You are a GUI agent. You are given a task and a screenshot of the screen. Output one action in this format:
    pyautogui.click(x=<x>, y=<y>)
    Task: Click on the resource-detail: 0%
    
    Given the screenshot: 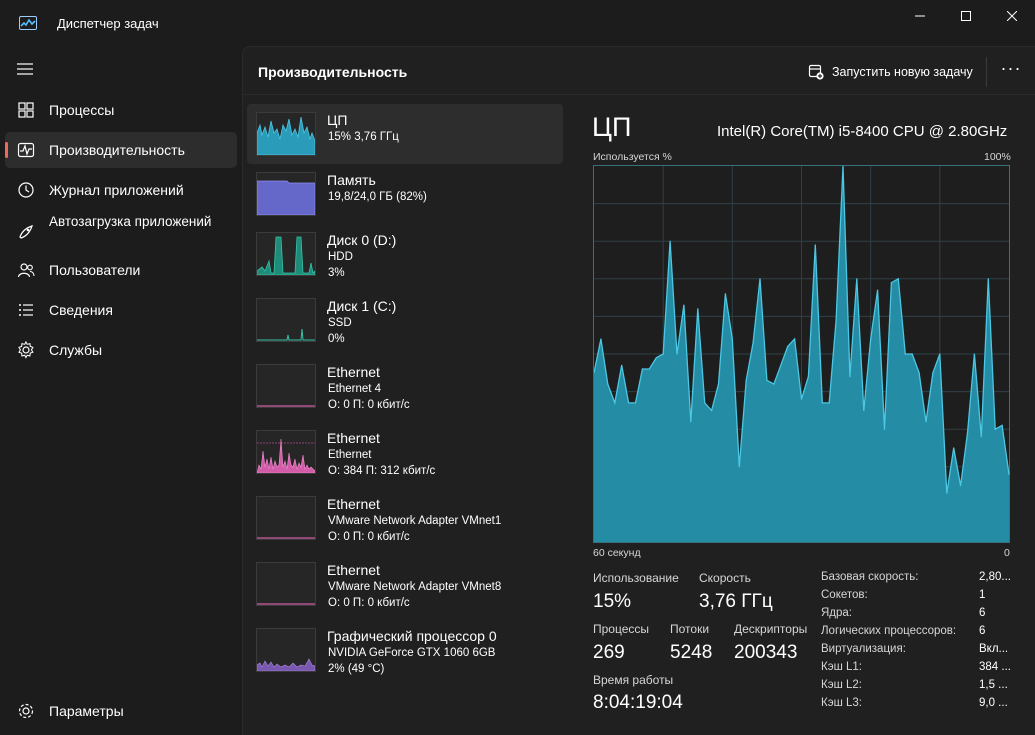 What is the action you would take?
    pyautogui.click(x=336, y=339)
    